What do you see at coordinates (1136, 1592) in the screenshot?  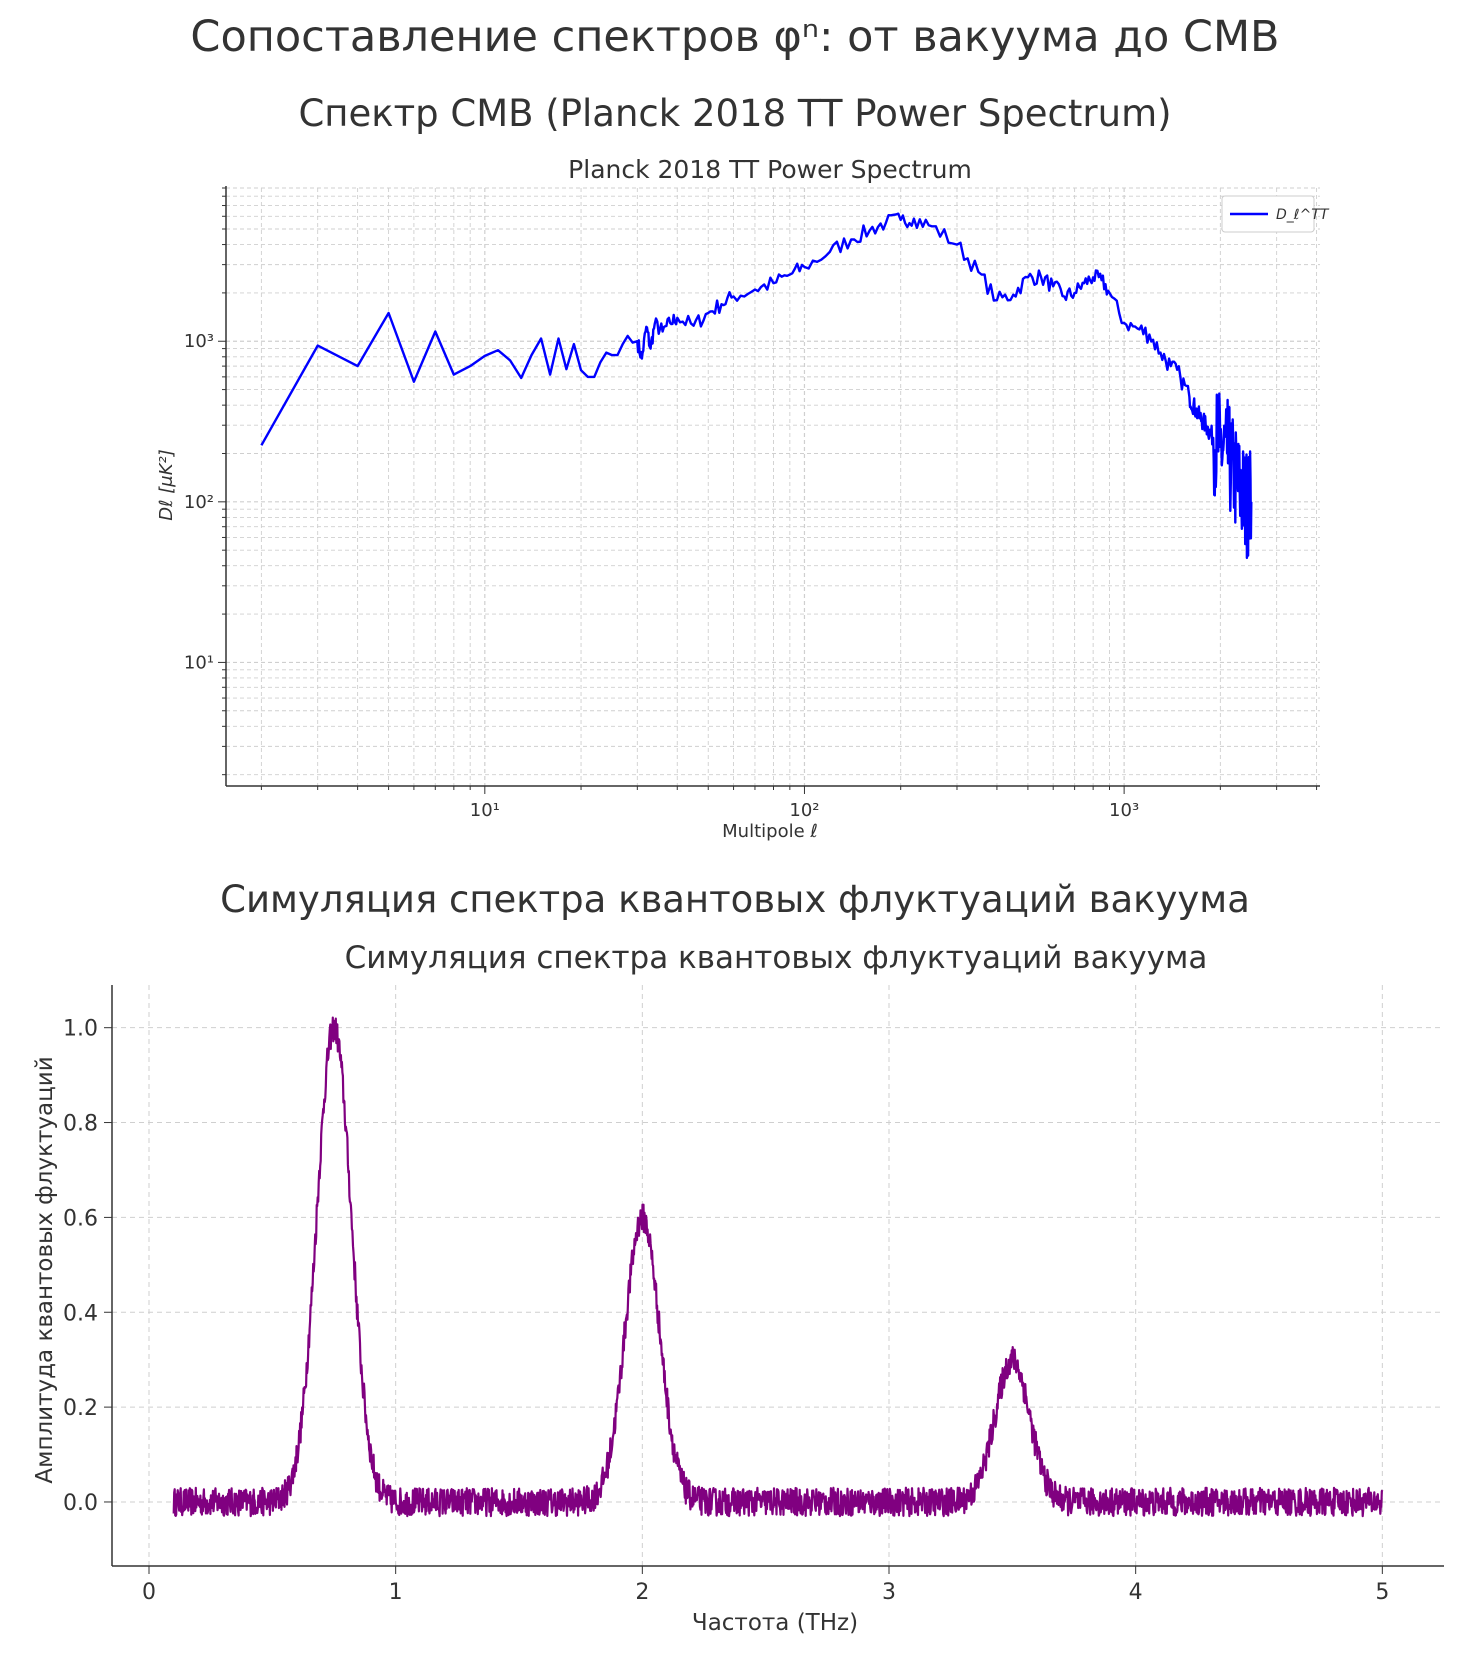 I see `x-tick-label: 4` at bounding box center [1136, 1592].